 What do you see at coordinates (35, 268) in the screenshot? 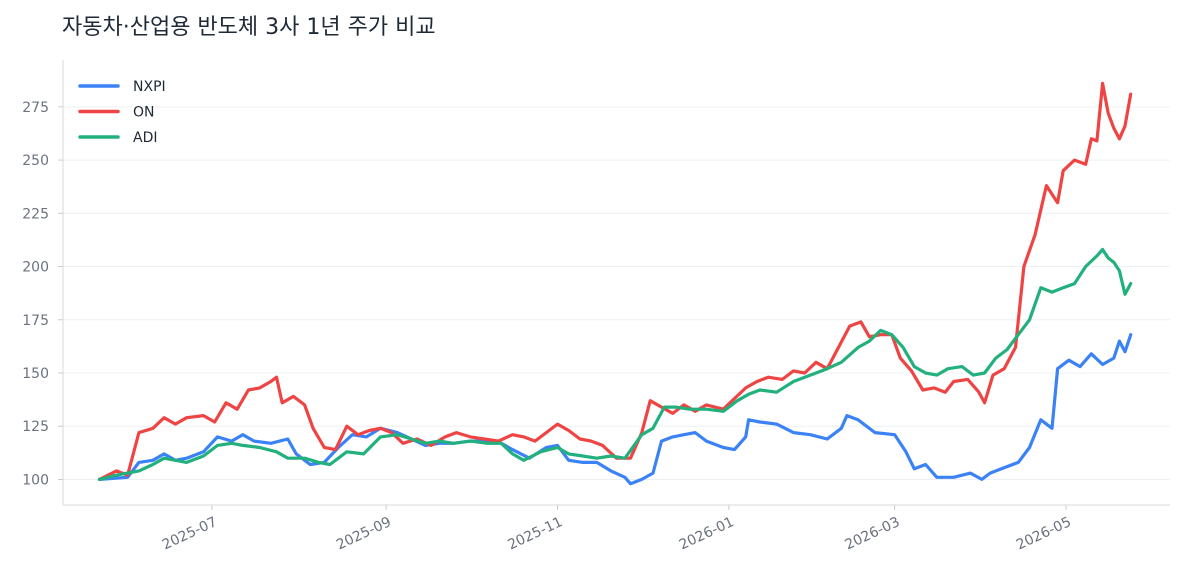
I see `y-tick-label: 200` at bounding box center [35, 268].